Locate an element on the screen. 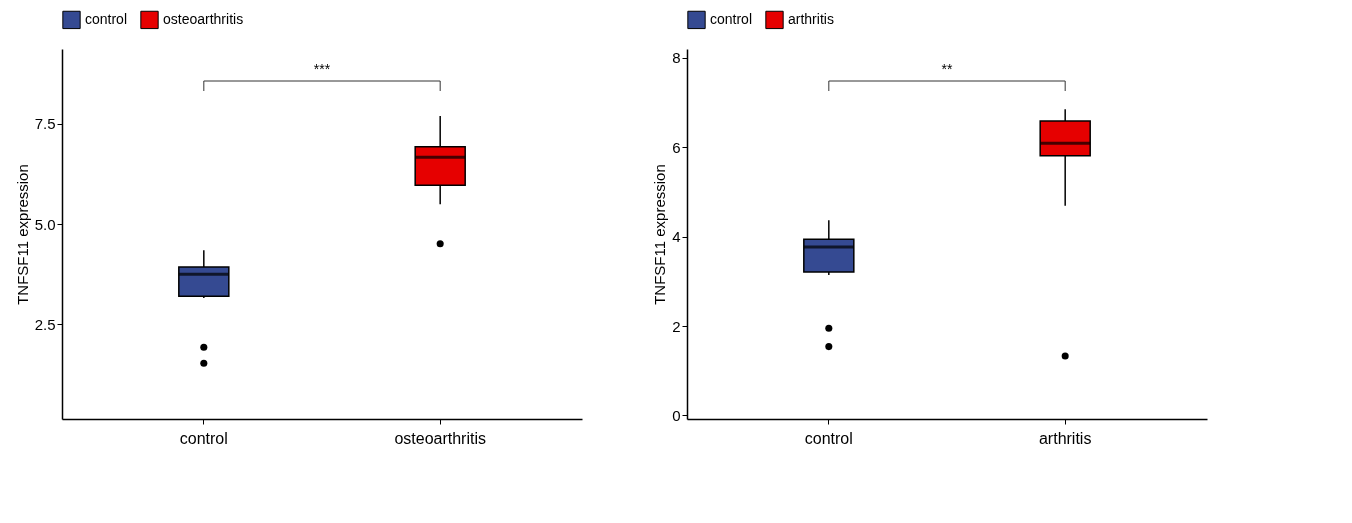 The image size is (1352, 523). y-tick-label: 8 is located at coordinates (676, 58).